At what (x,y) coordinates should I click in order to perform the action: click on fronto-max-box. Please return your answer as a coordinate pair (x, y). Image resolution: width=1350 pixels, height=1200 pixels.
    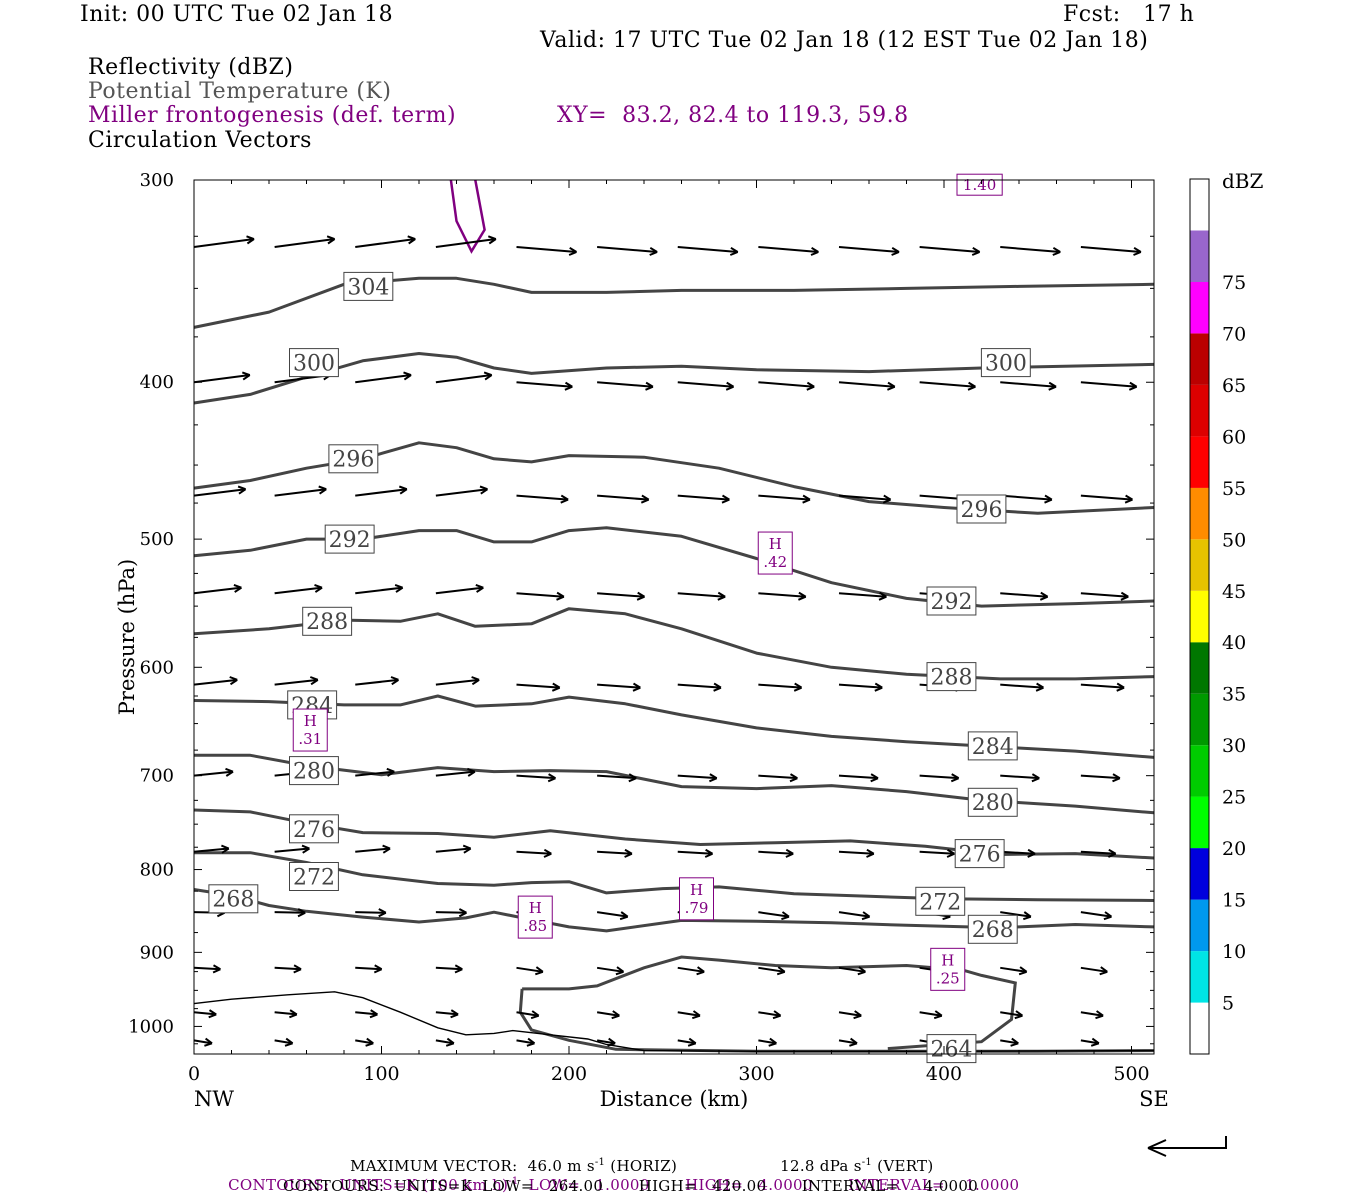
    Looking at the image, I should click on (535, 917).